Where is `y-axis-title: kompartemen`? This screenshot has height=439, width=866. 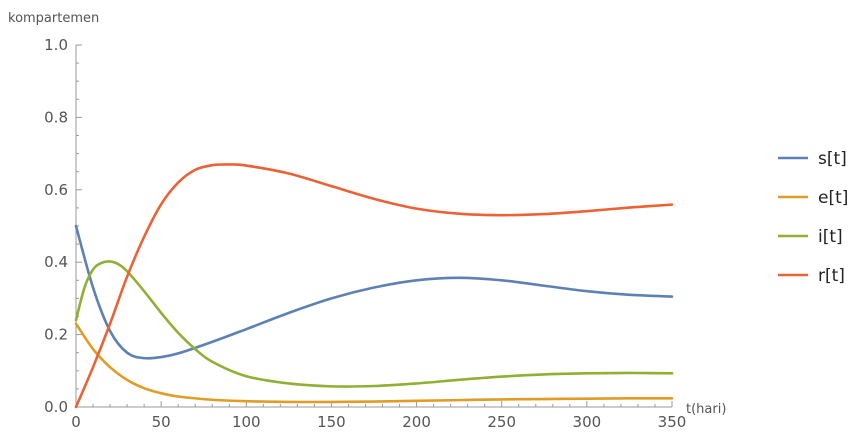 y-axis-title: kompartemen is located at coordinates (53, 18).